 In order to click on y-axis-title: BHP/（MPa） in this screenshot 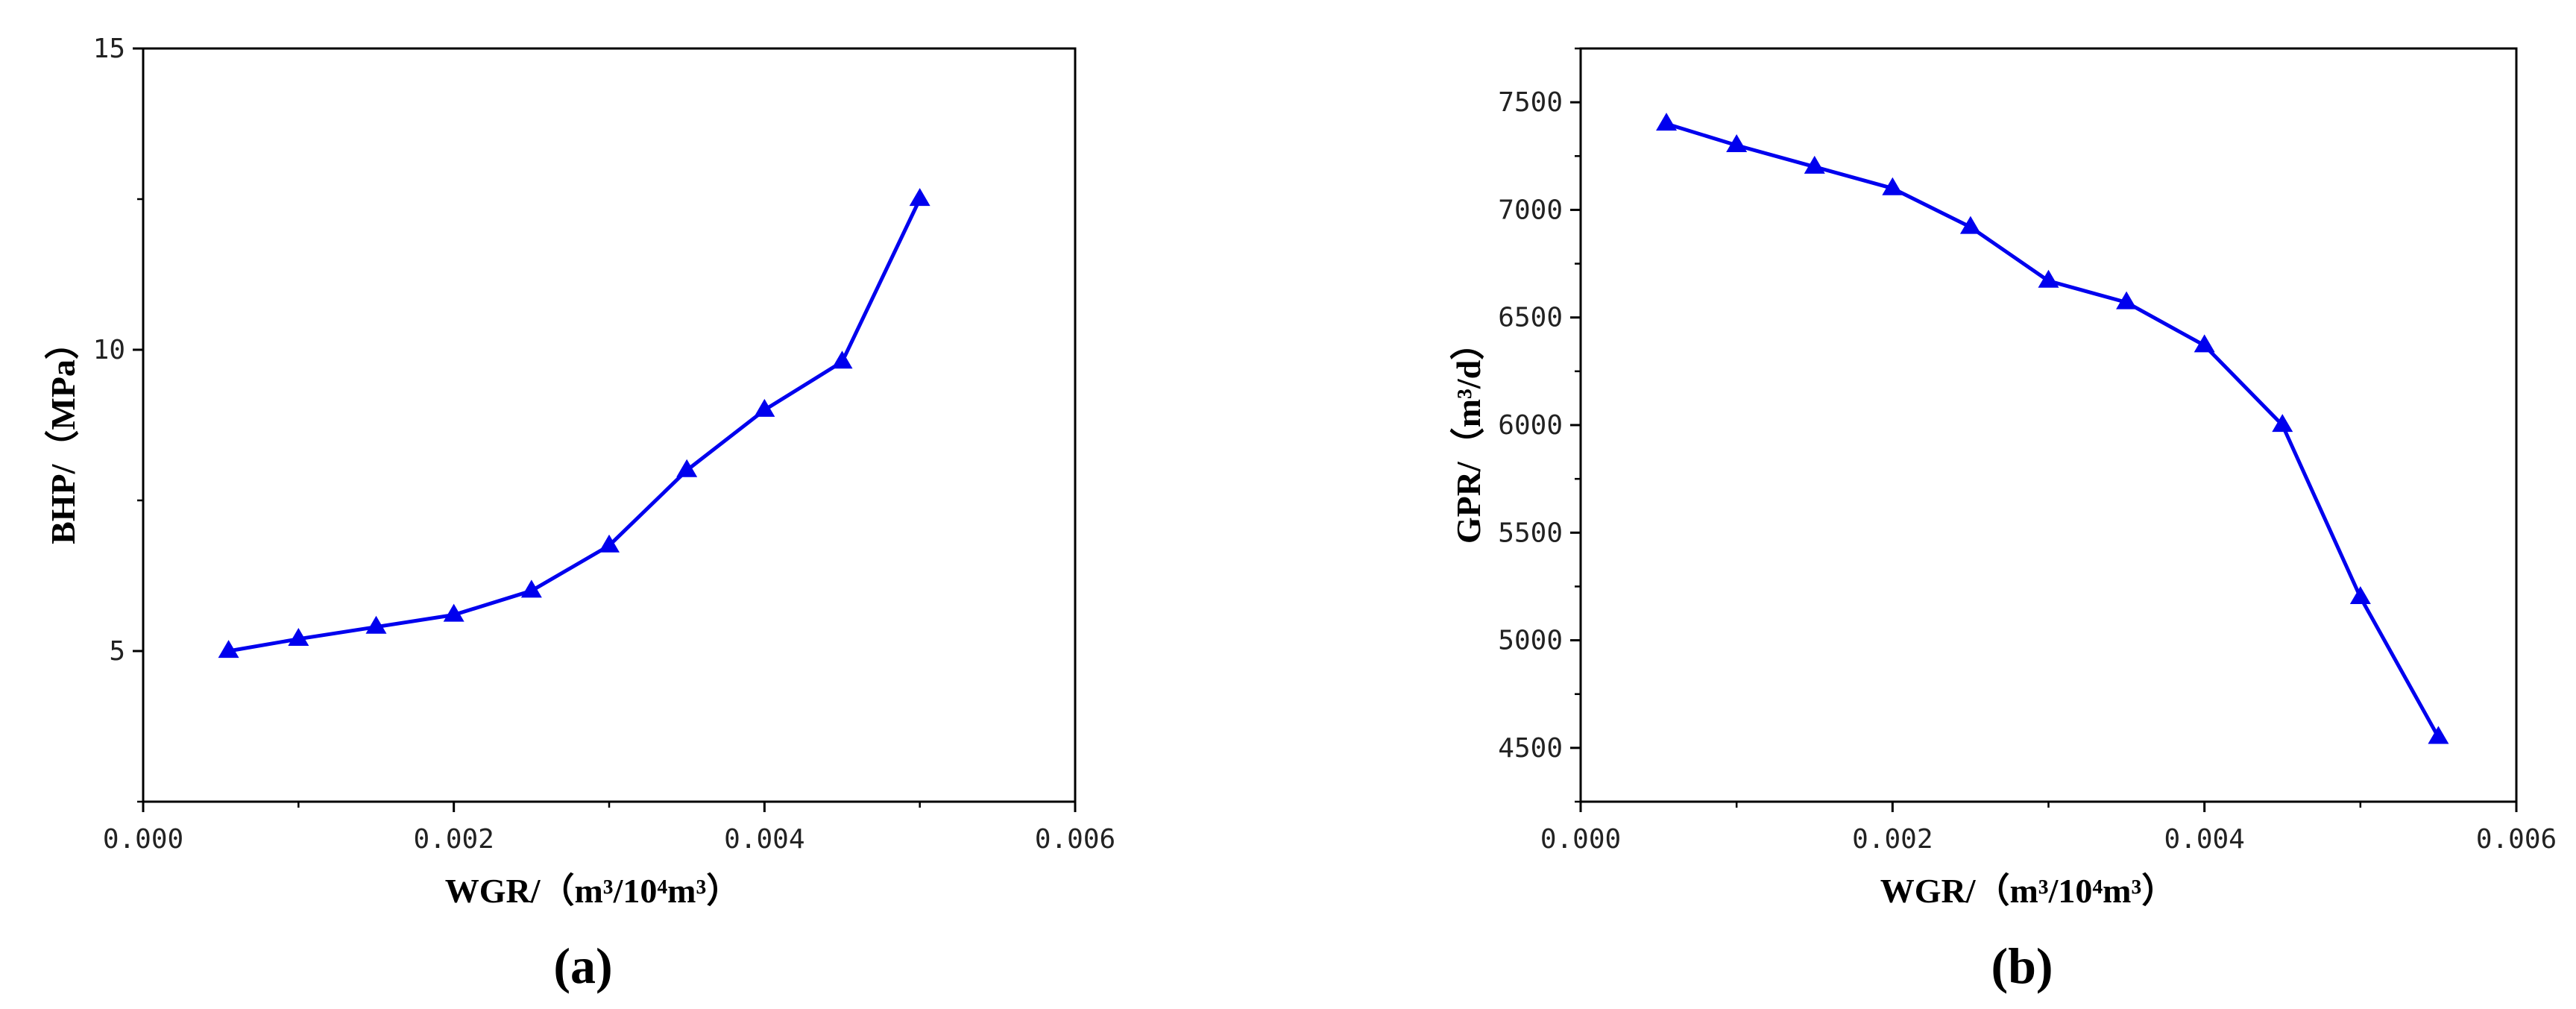, I will do `click(63, 434)`.